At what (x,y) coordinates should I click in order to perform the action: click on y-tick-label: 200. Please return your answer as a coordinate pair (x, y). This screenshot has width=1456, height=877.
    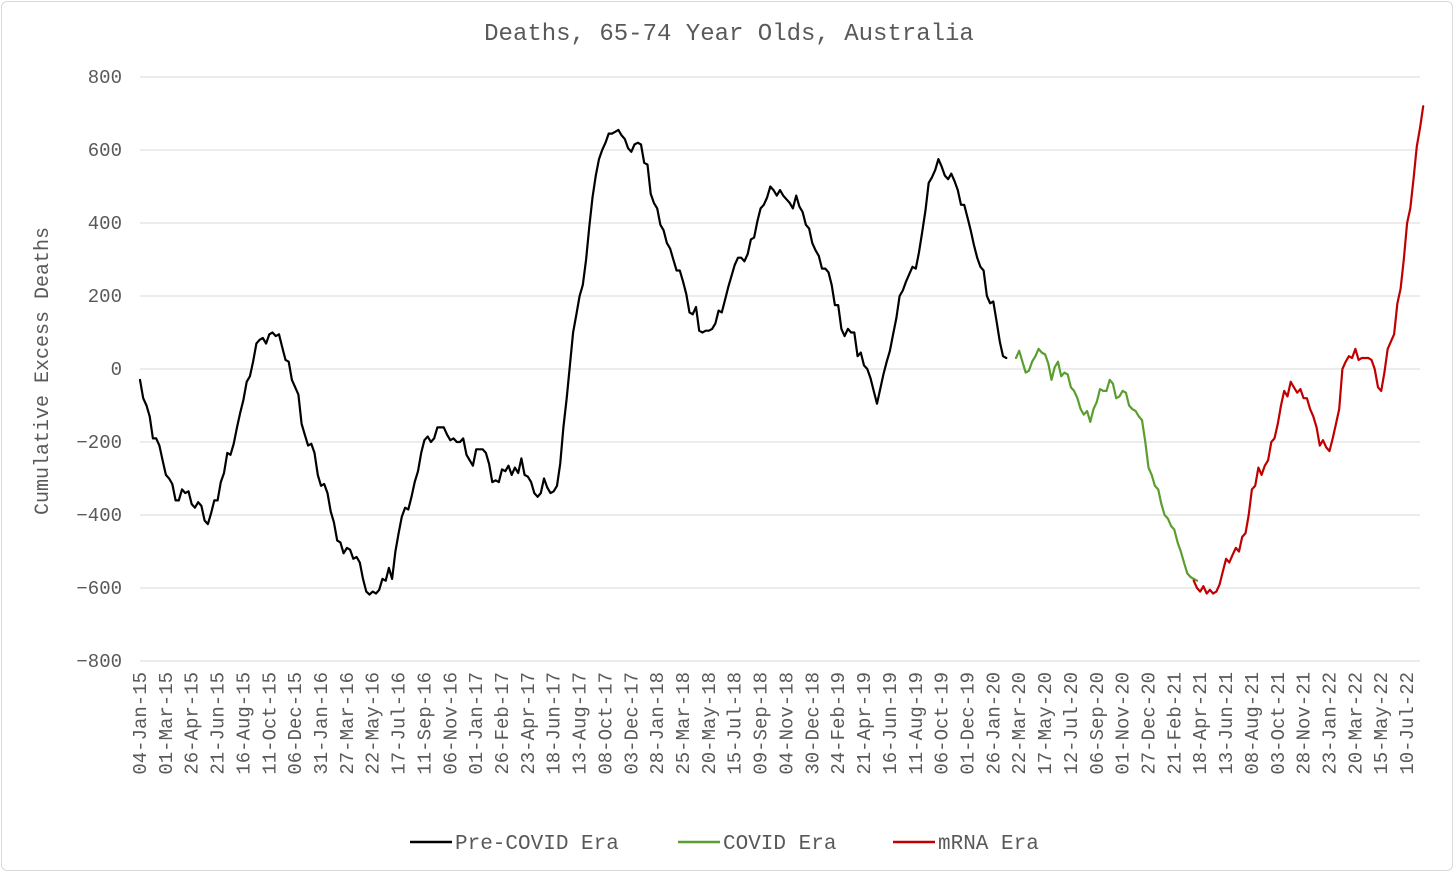
    Looking at the image, I should click on (105, 297).